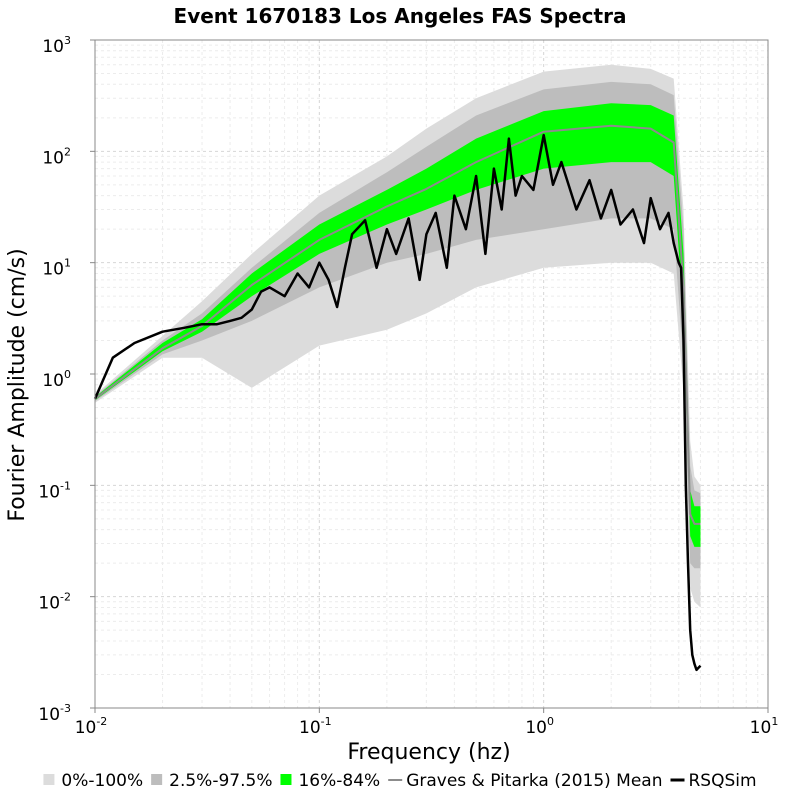 This screenshot has width=800, height=800. I want to click on legend-item-0-100: 0%-100%, so click(93, 781).